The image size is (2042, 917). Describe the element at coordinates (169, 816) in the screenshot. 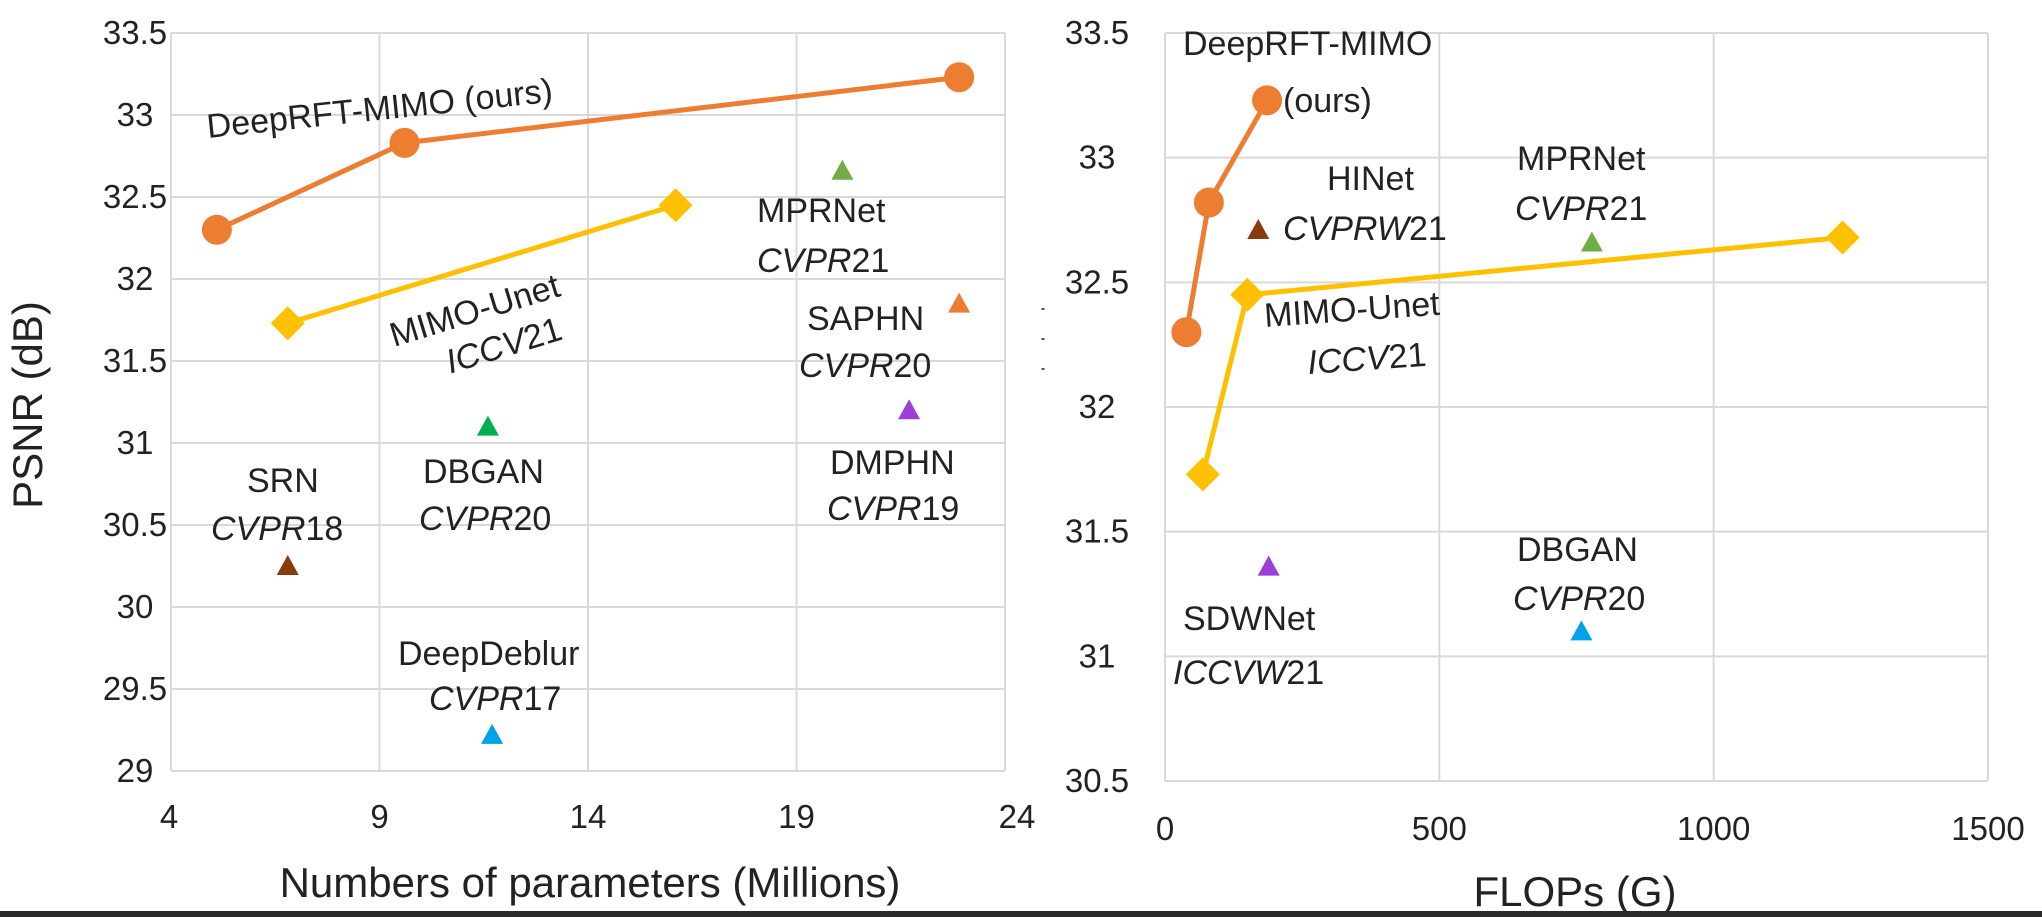

I see `left-x-tick-label: 4` at that location.